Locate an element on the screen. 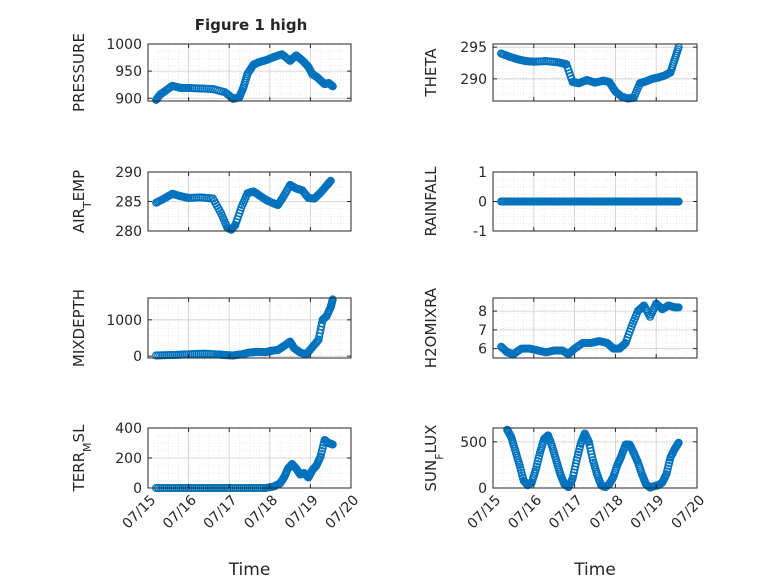  y-tick-label: 950 is located at coordinates (128, 72).